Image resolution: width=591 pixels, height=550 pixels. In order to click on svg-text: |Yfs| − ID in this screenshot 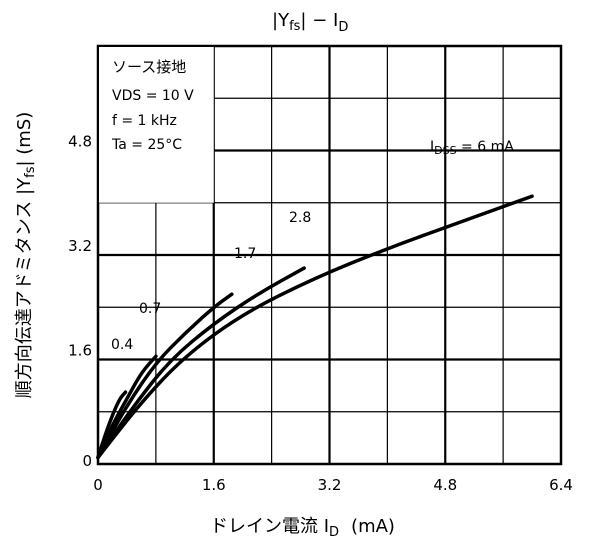, I will do `click(310, 22)`.